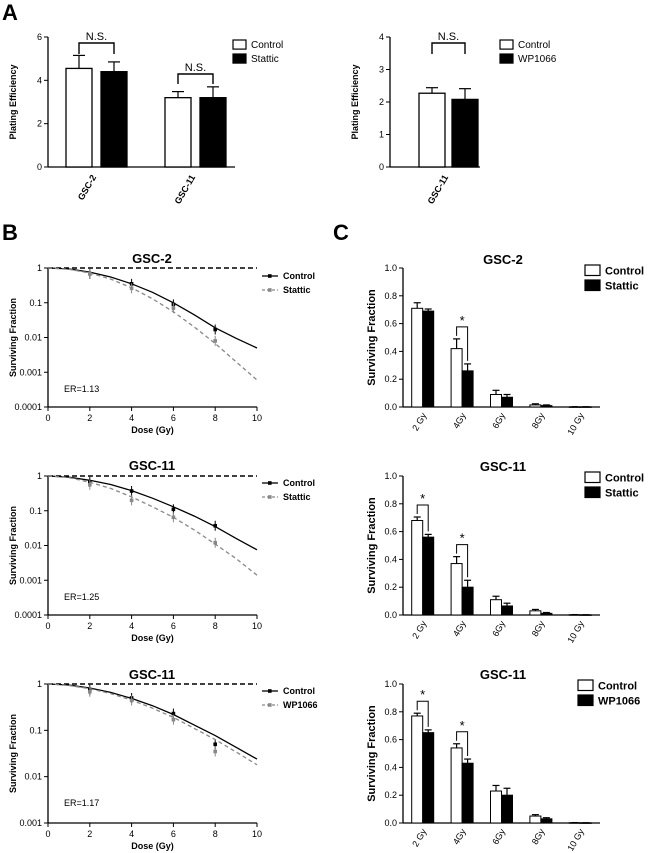 Image resolution: width=650 pixels, height=853 pixels. I want to click on er-label: ER=1.25, so click(81, 597).